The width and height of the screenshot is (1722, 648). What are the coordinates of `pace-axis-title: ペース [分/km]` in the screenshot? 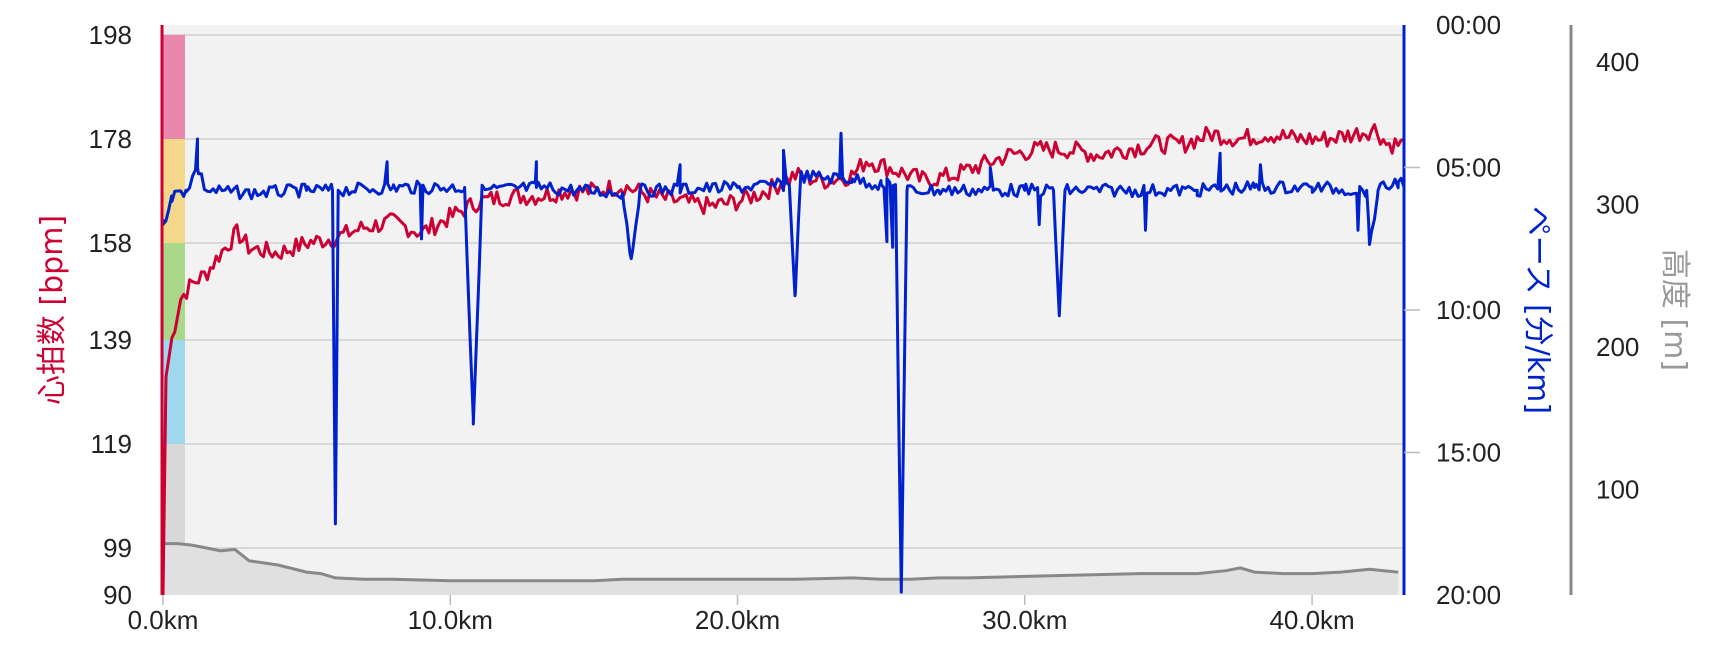 It's located at (1537, 310).